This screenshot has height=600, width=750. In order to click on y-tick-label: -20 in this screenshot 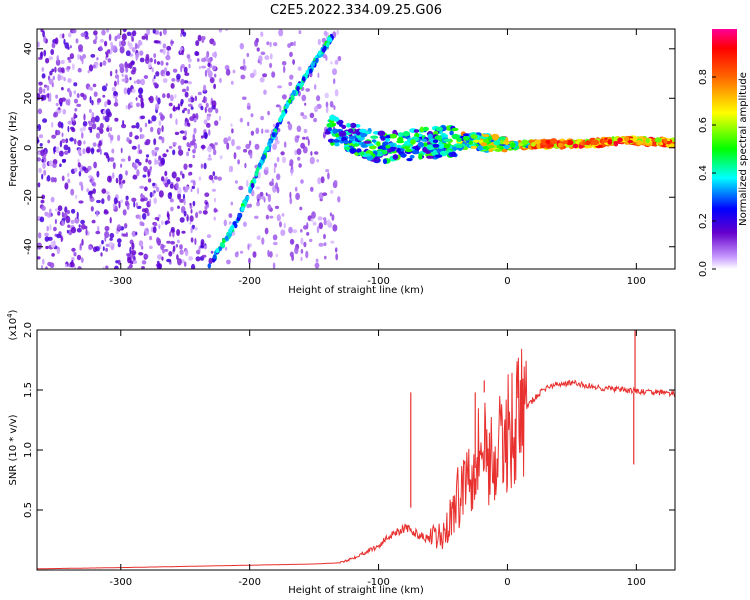, I will do `click(28, 197)`.